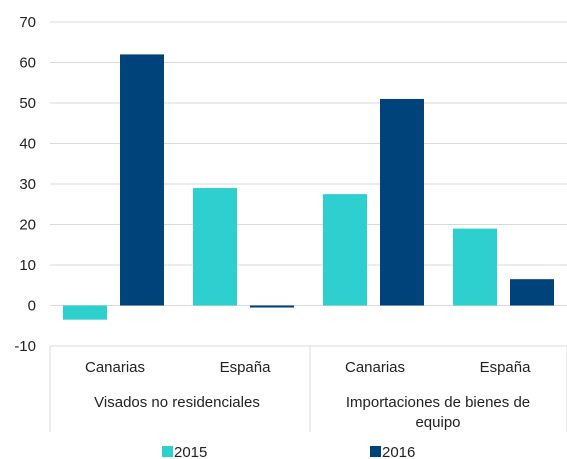  I want to click on y-tick-label: 60, so click(27, 63).